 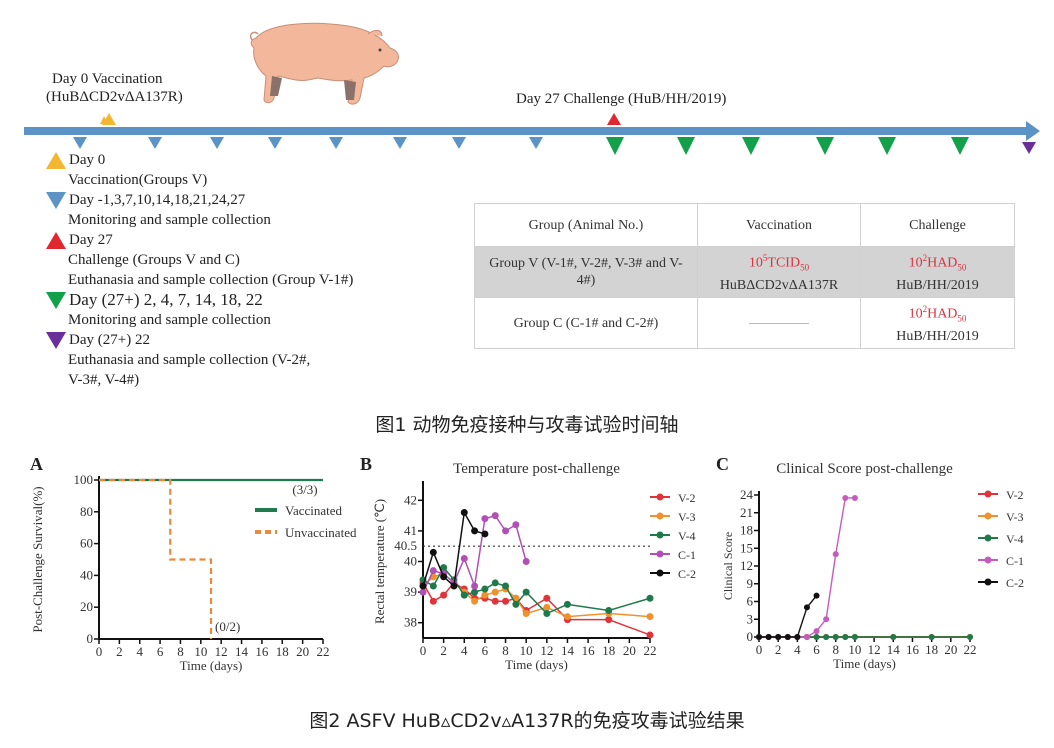 What do you see at coordinates (687, 498) in the screenshot?
I see `legend-label: V-2` at bounding box center [687, 498].